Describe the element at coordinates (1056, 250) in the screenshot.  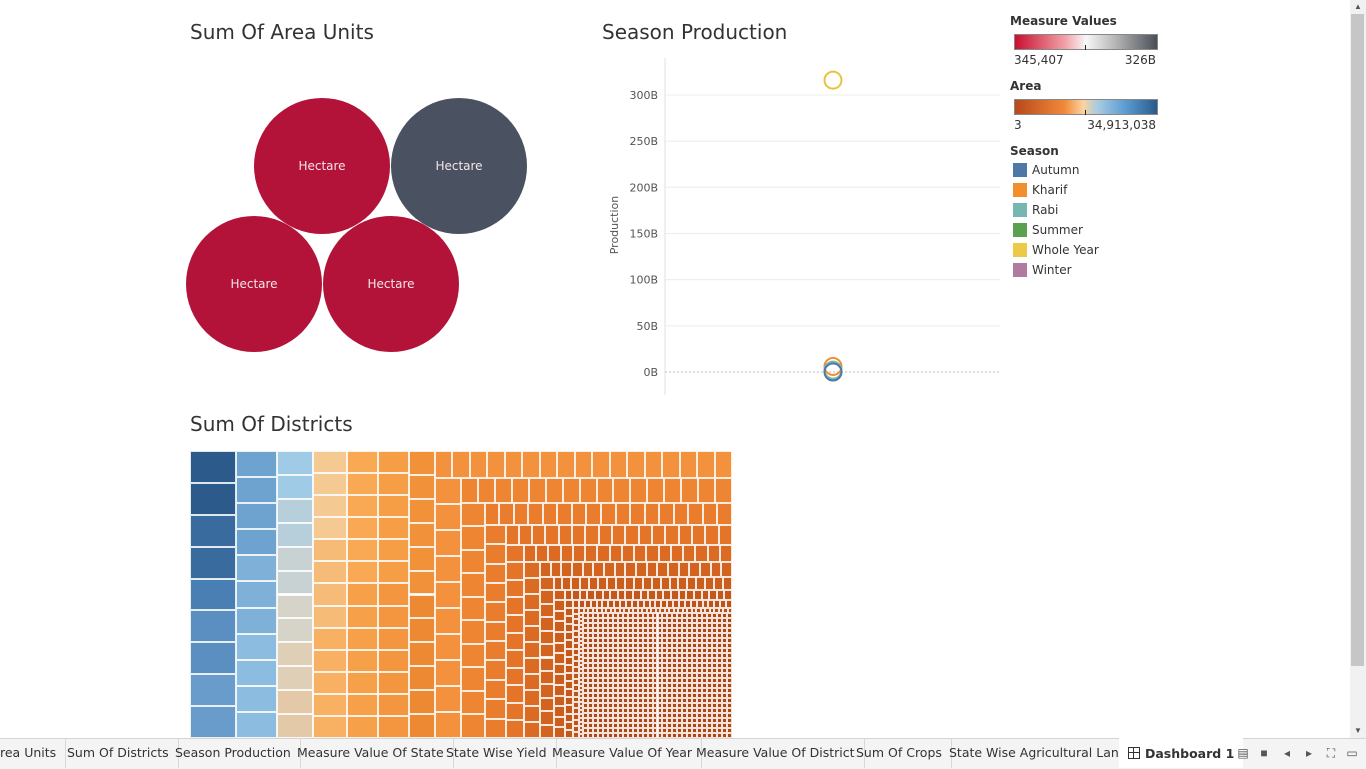
I see `season-legend-item: Whole Year` at that location.